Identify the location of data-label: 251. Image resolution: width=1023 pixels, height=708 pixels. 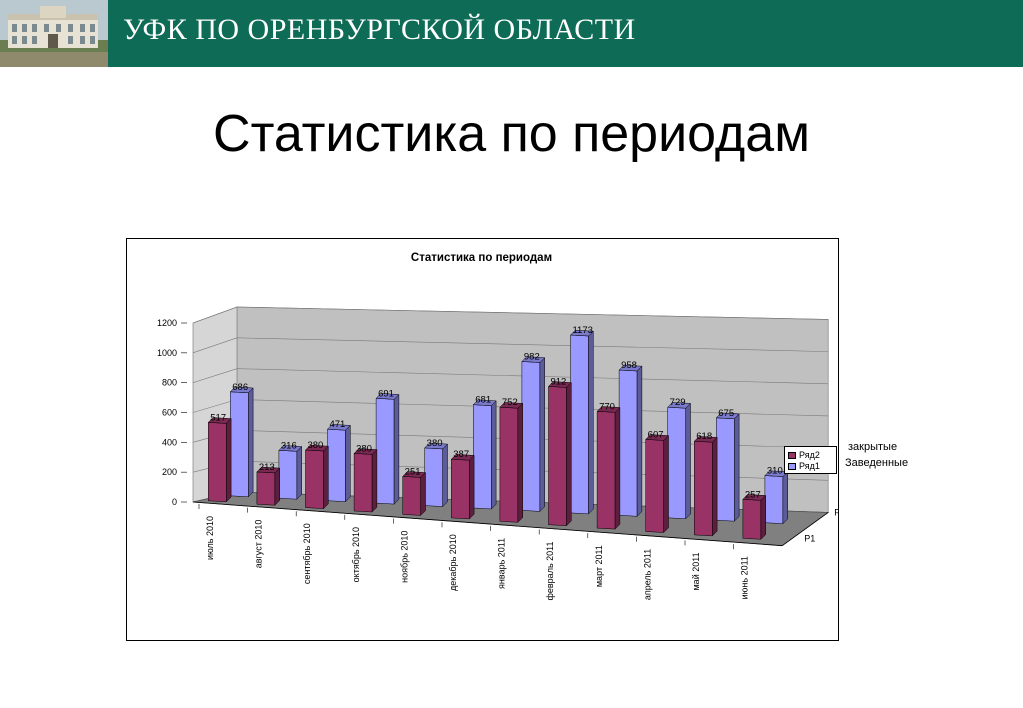
(413, 471).